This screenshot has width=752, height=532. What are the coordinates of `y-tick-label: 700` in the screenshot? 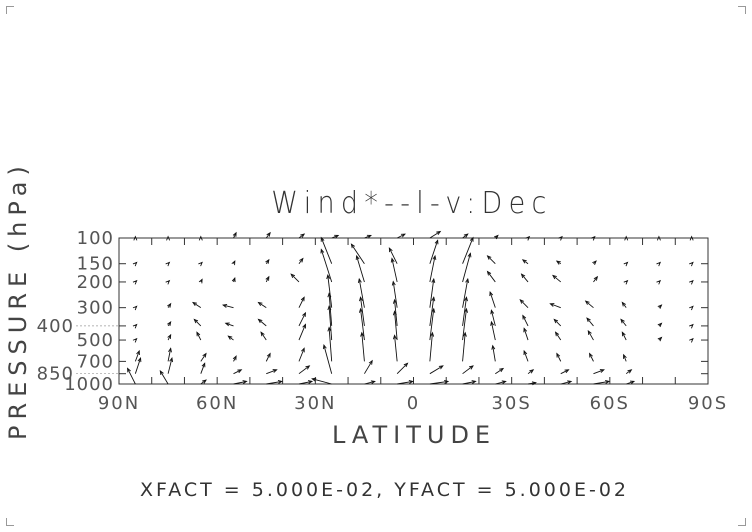 It's located at (95, 361).